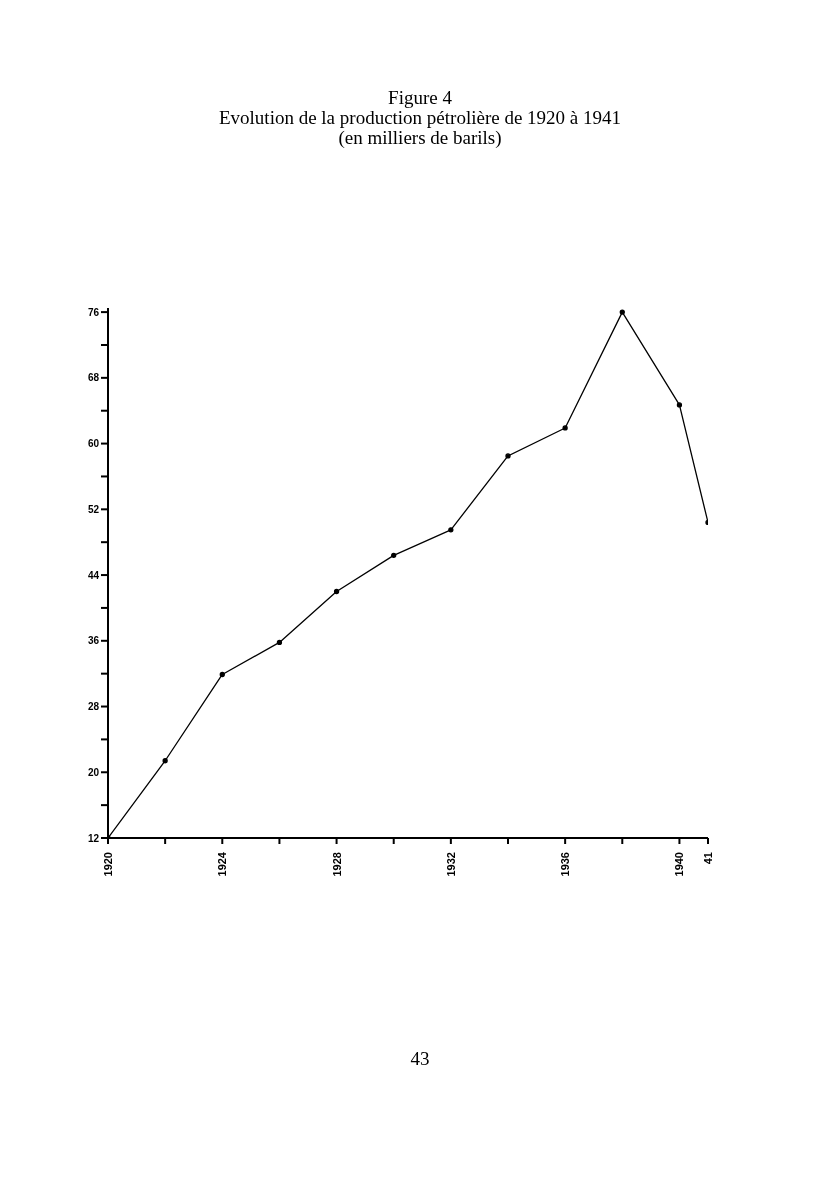 The image size is (840, 1200). Describe the element at coordinates (420, 1059) in the screenshot. I see `text: 43` at that location.